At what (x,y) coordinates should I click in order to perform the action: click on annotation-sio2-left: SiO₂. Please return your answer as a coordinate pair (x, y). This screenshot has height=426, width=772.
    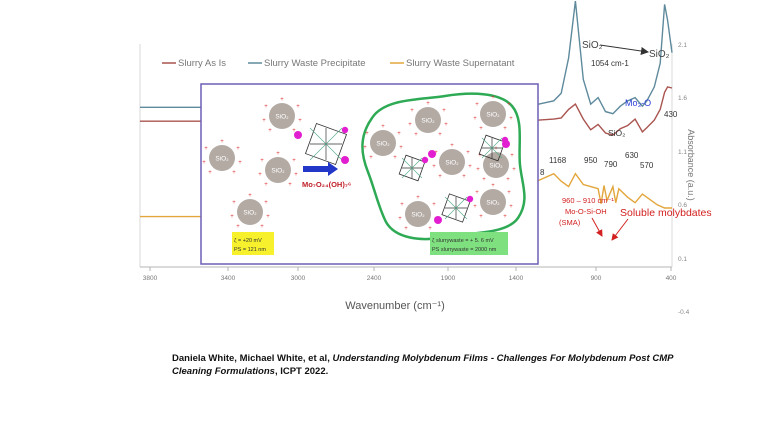
    Looking at the image, I should click on (592, 45).